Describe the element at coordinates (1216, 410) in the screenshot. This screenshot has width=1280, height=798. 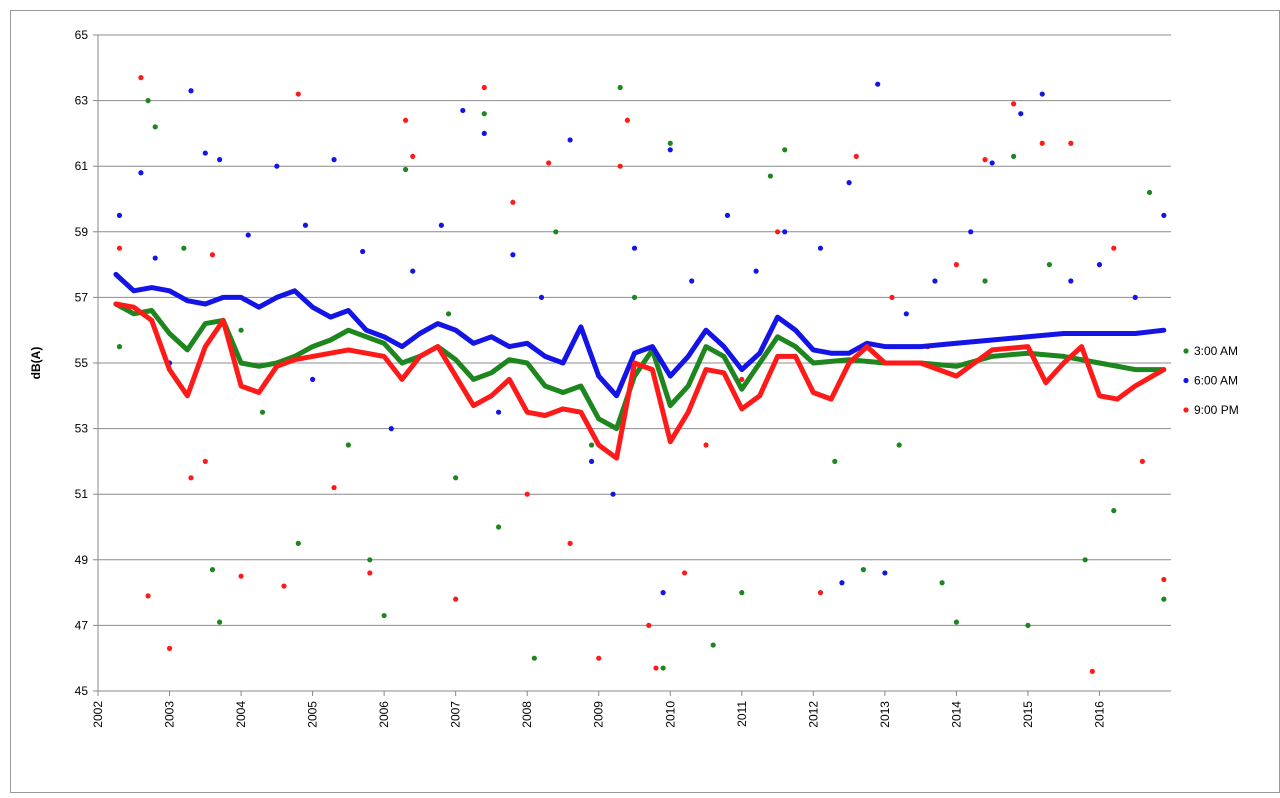
I see `legend-label: 9:00 PM` at that location.